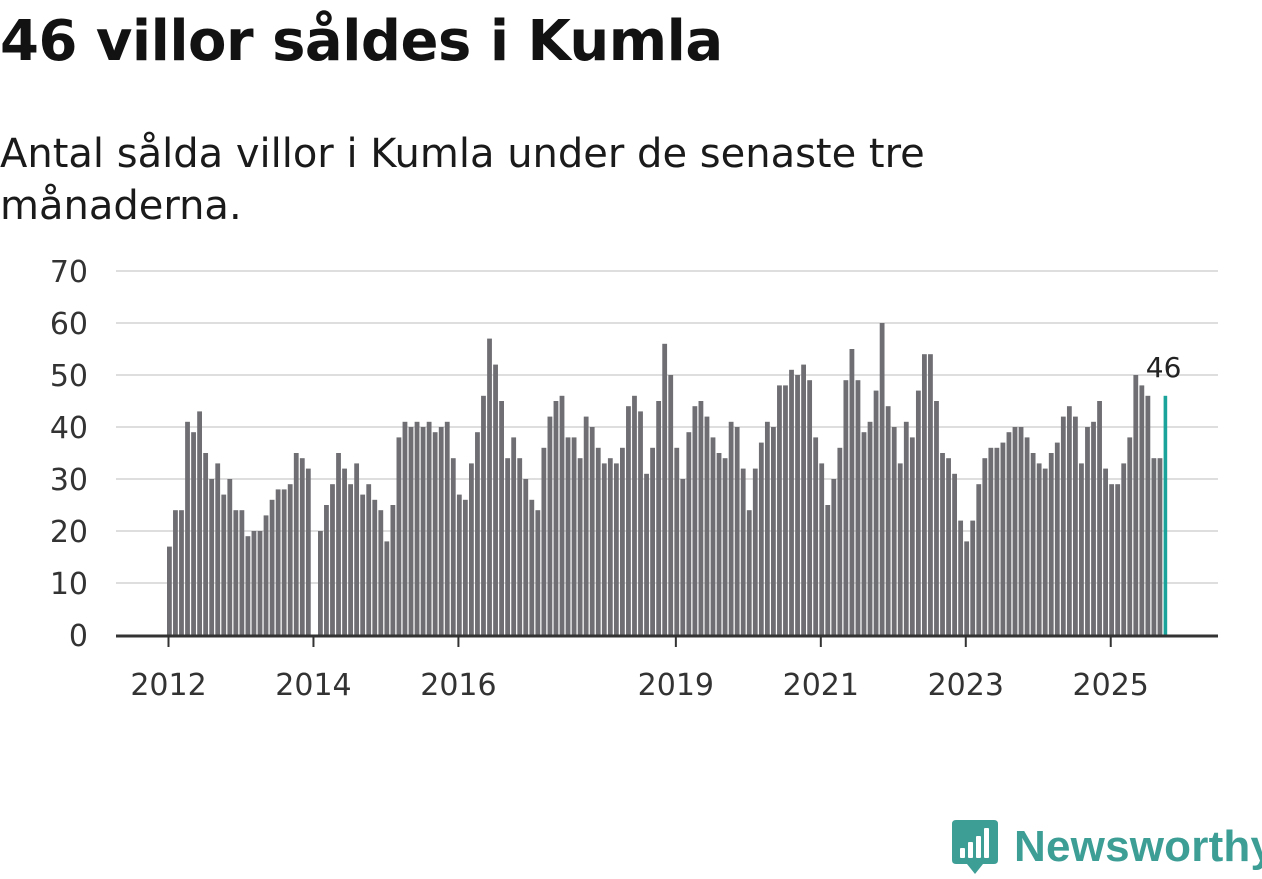 The image size is (1262, 879). Describe the element at coordinates (69, 428) in the screenshot. I see `y-tick-label: 40` at that location.